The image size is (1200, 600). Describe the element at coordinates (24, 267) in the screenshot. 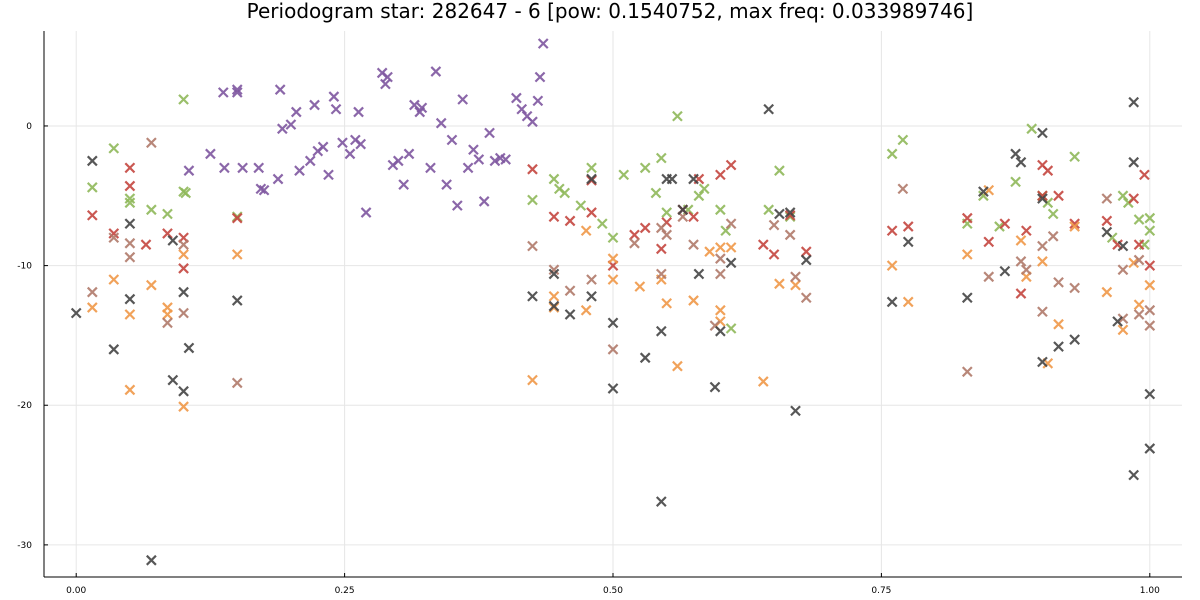

I see `y-tick-label: -10` at that location.